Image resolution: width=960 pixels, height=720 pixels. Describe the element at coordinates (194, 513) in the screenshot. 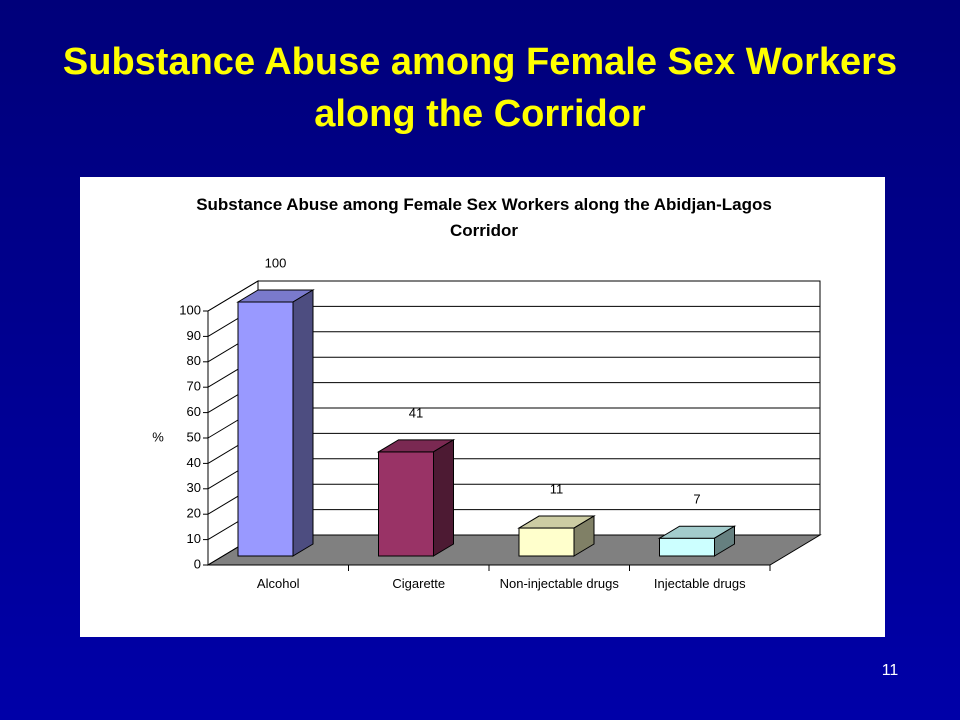

I see `y-tick-label: 20` at that location.